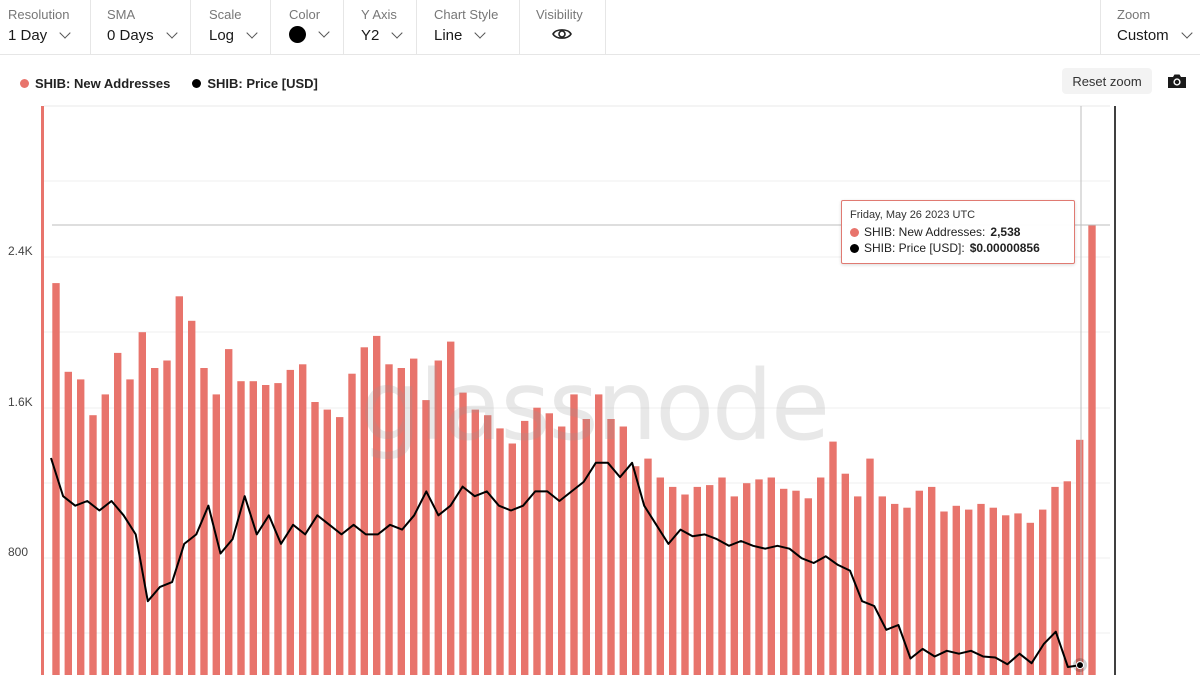 This screenshot has width=1200, height=675. Describe the element at coordinates (45, 27) in the screenshot. I see `resolution-dropdown: Resolution 1 Day` at that location.